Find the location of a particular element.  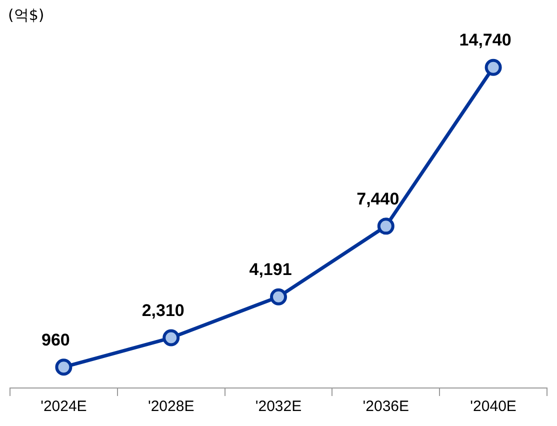

x-tick-label: '2032E is located at coordinates (278, 407).